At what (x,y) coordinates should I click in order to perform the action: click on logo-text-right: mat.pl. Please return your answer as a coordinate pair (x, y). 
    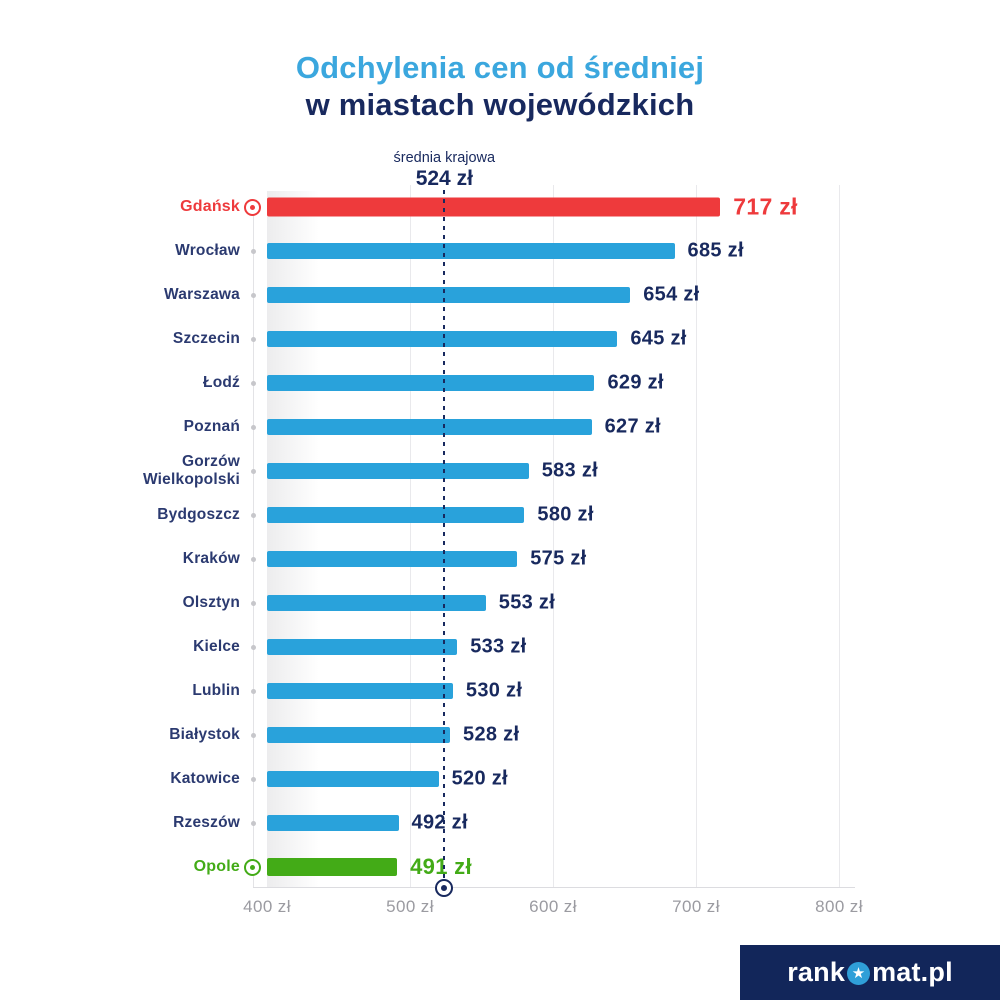
    Looking at the image, I should click on (912, 972).